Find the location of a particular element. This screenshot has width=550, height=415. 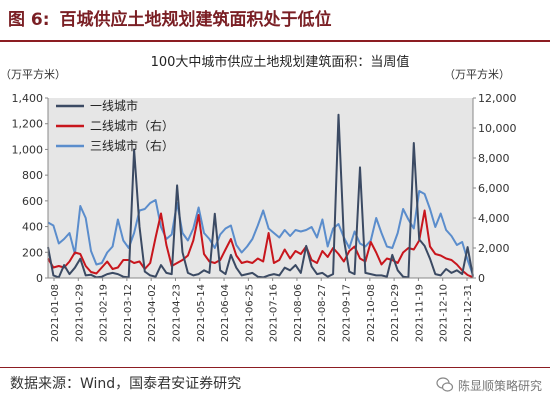

left-axis-unit: （万平方米） is located at coordinates (33, 74).